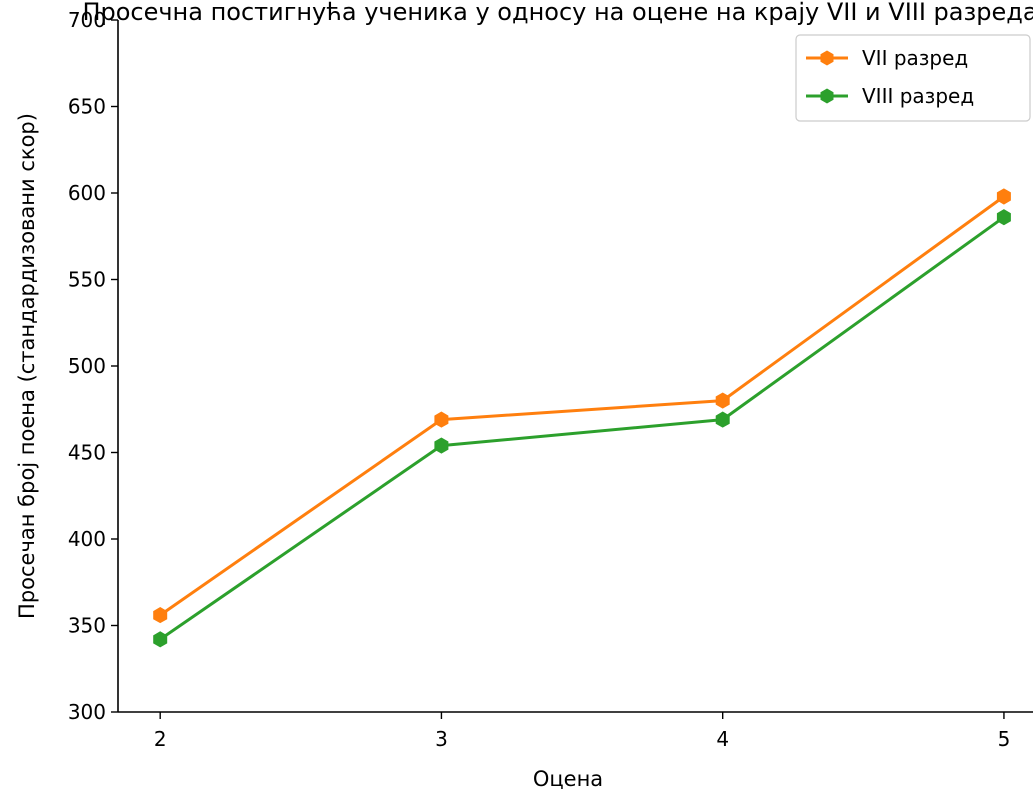 The height and width of the screenshot is (791, 1033). Describe the element at coordinates (722, 739) in the screenshot. I see `x-tick-label: 4` at that location.